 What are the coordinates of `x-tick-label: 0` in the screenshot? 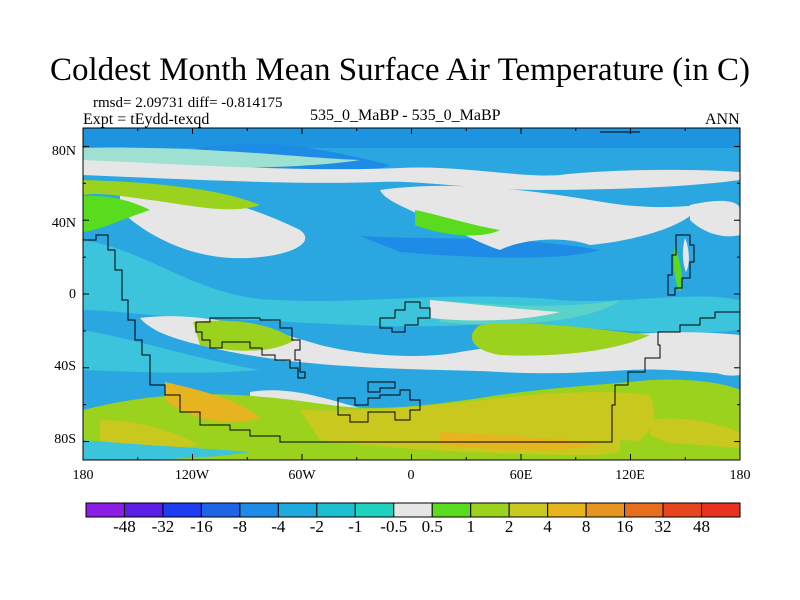 It's located at (411, 475).